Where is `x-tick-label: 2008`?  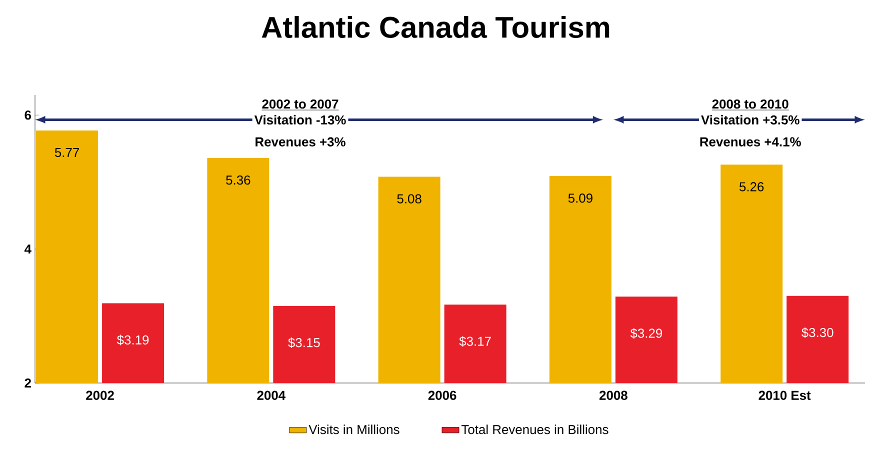 x-tick-label: 2008 is located at coordinates (613, 395).